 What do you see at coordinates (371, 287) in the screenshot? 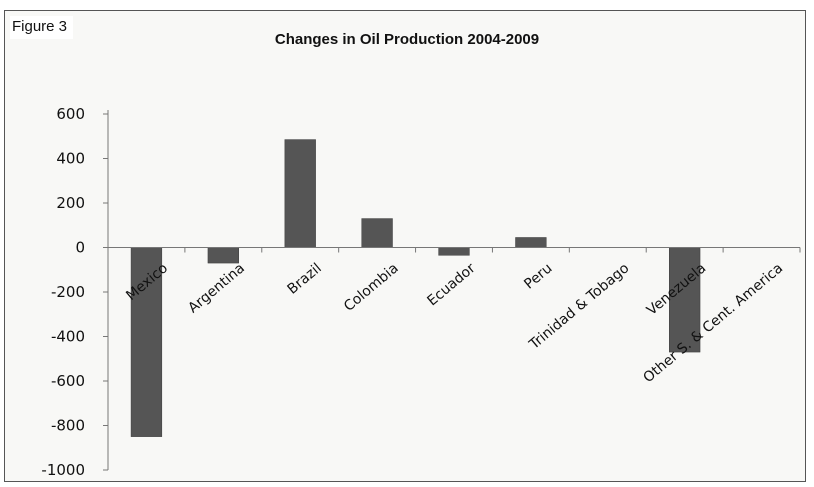
I see `x-tick-label: Colombia` at bounding box center [371, 287].